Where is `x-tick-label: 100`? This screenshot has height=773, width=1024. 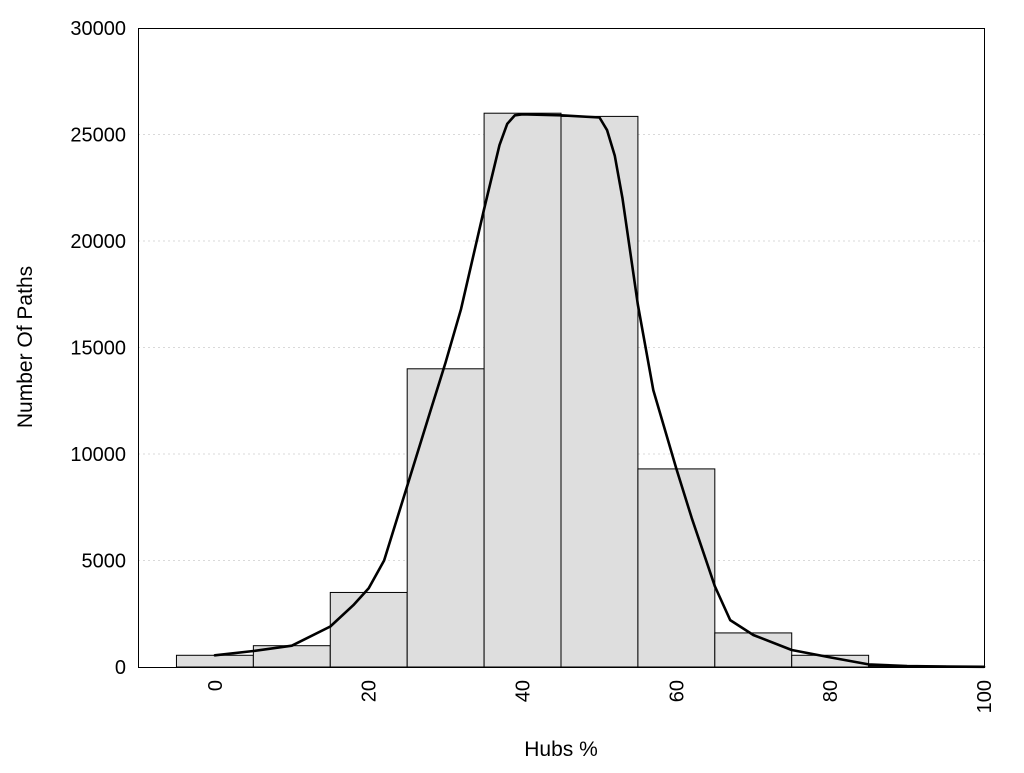 x-tick-label: 100 is located at coordinates (985, 696).